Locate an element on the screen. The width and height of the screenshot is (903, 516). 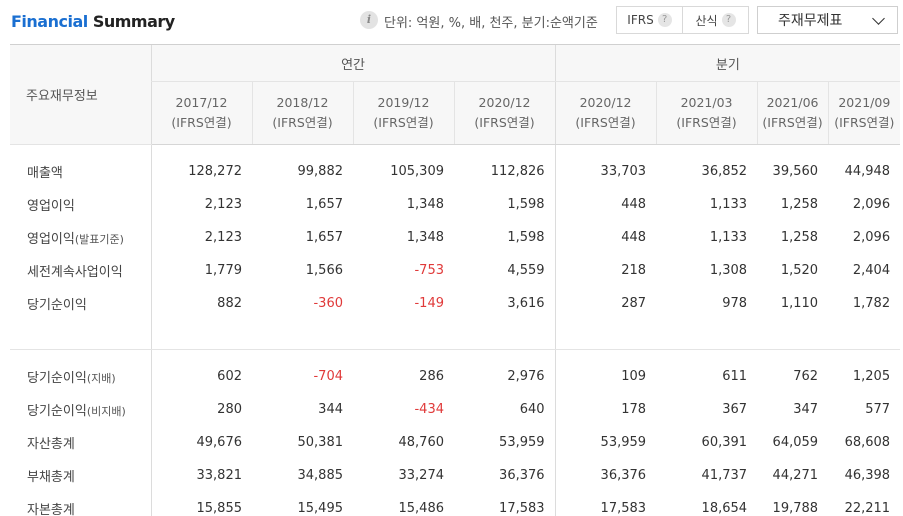
value-cell: 882 is located at coordinates (201, 303).